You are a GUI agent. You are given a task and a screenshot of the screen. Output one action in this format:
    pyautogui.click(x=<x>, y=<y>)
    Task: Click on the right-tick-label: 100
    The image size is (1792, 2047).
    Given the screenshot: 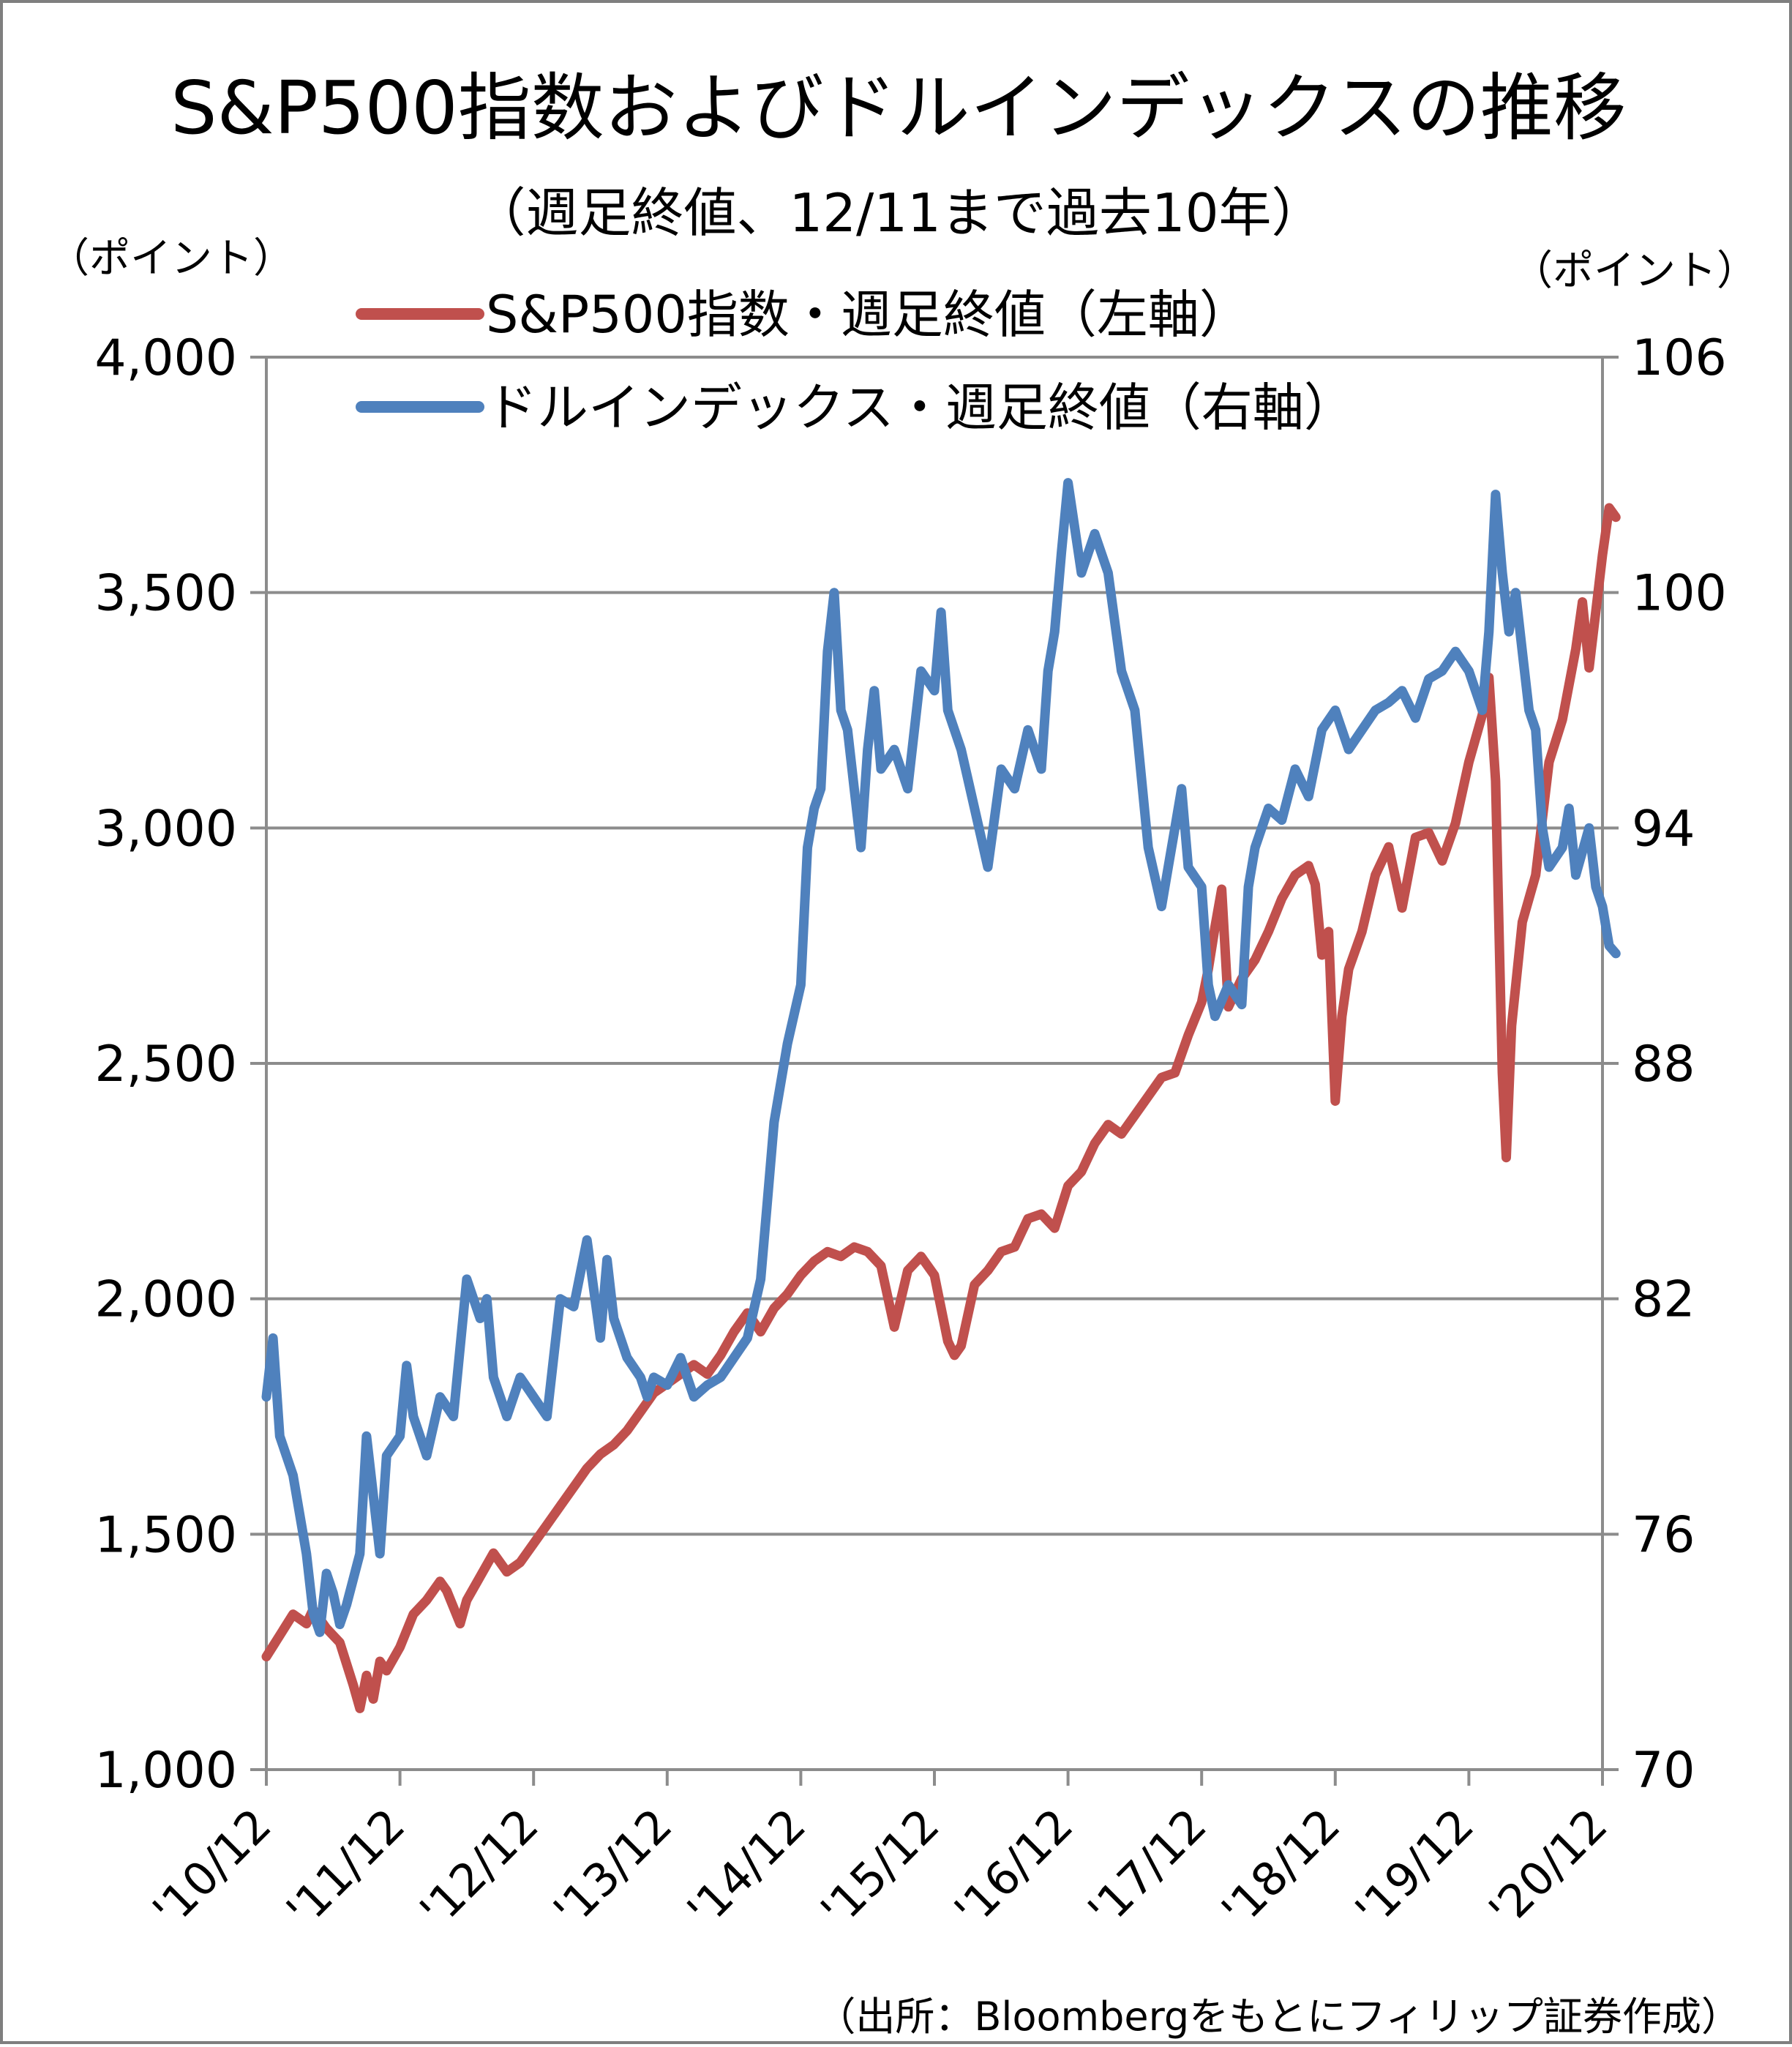 What is the action you would take?
    pyautogui.click(x=1679, y=594)
    